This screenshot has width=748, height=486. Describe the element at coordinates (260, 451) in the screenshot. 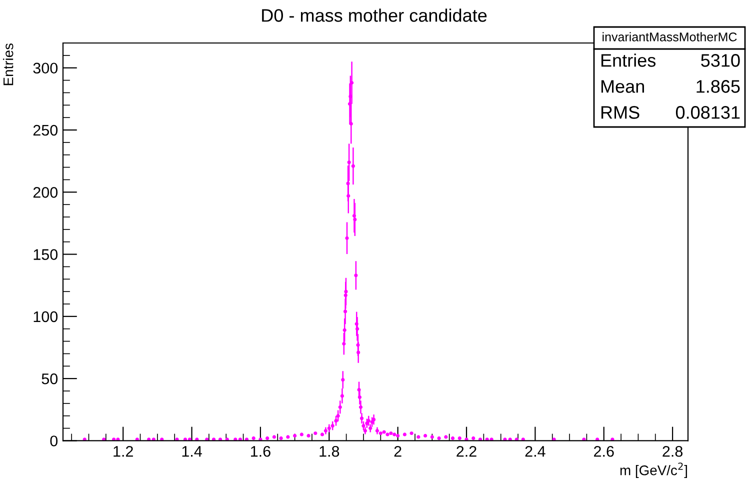

I see `x-tick-label: 1.6` at that location.